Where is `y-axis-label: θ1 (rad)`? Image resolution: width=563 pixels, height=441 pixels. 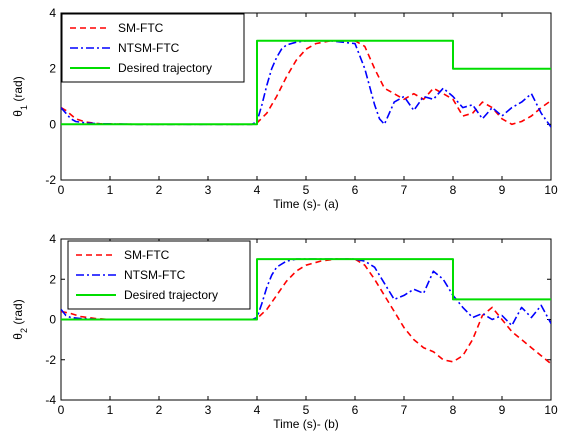 y-axis-label: θ1 (rad) is located at coordinates (20, 96).